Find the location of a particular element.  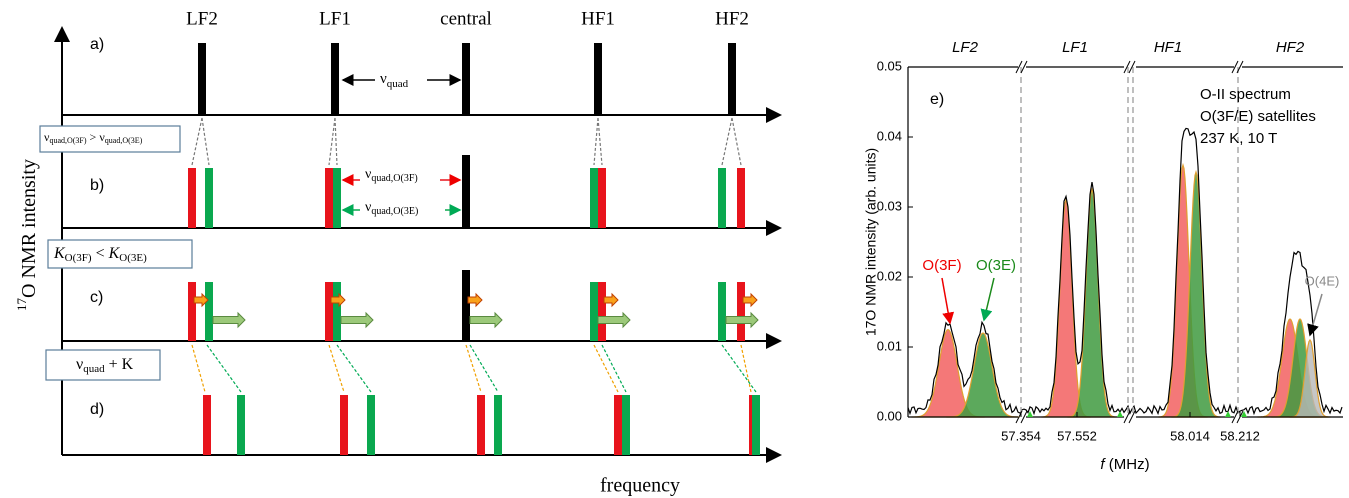

row-label: b) is located at coordinates (97, 185).